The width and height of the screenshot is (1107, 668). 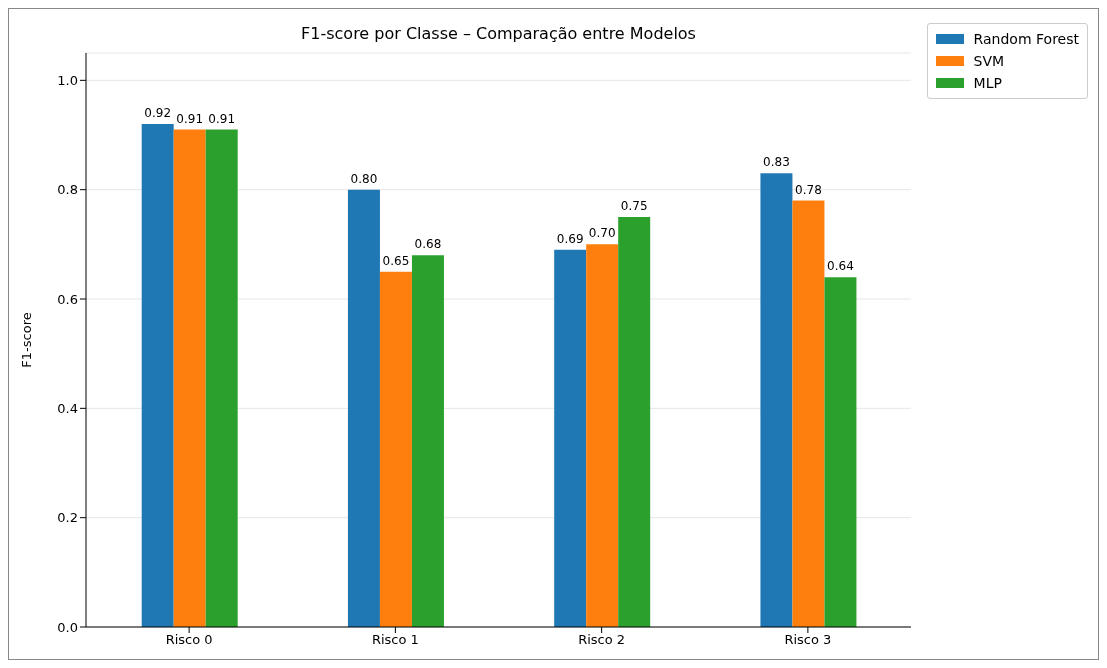 I want to click on data-label: 0.70, so click(x=602, y=233).